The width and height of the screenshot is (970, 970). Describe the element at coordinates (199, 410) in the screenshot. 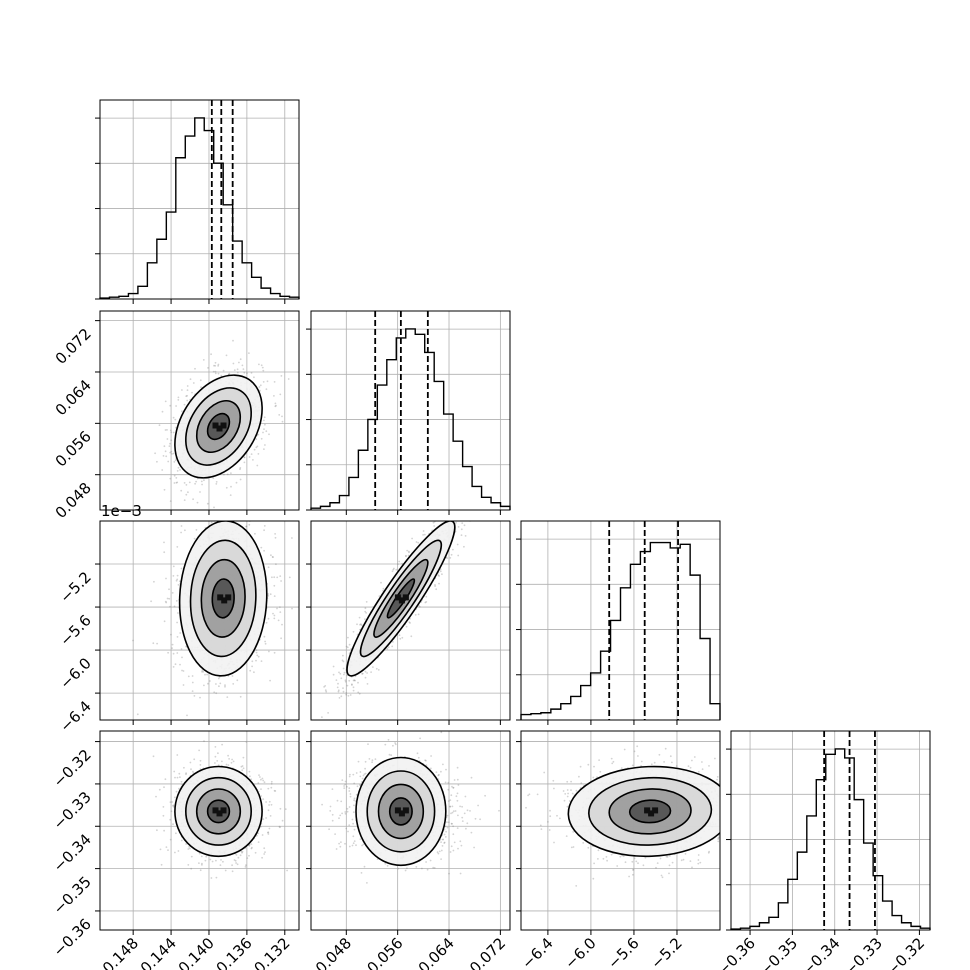

I see `panel-frame` at that location.